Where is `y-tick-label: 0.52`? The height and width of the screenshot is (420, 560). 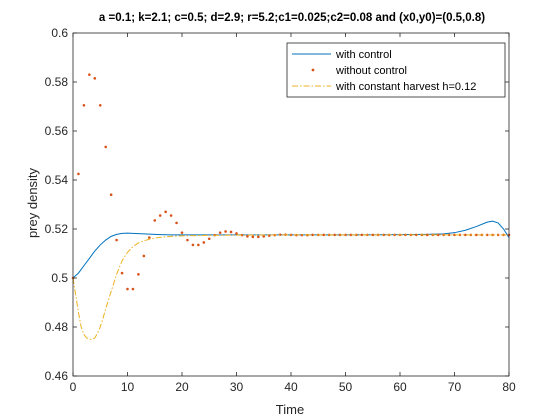
y-tick-label: 0.52 is located at coordinates (57, 229).